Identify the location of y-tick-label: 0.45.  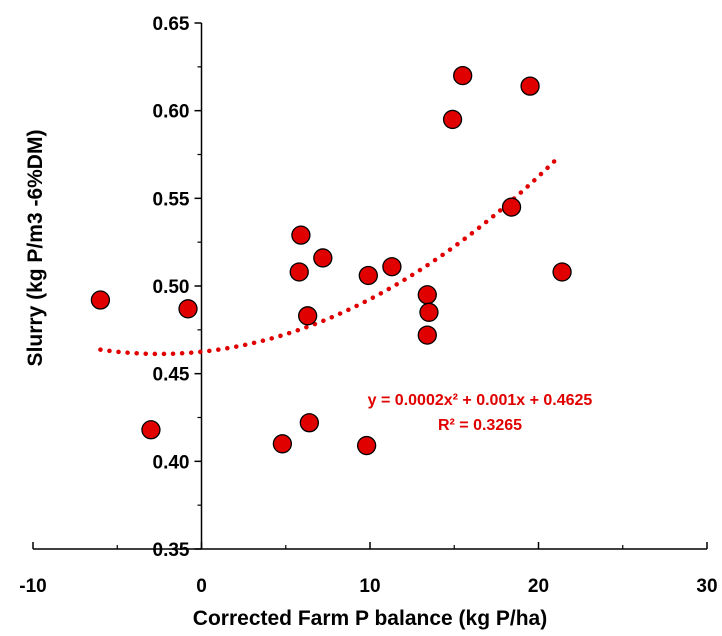
(171, 375).